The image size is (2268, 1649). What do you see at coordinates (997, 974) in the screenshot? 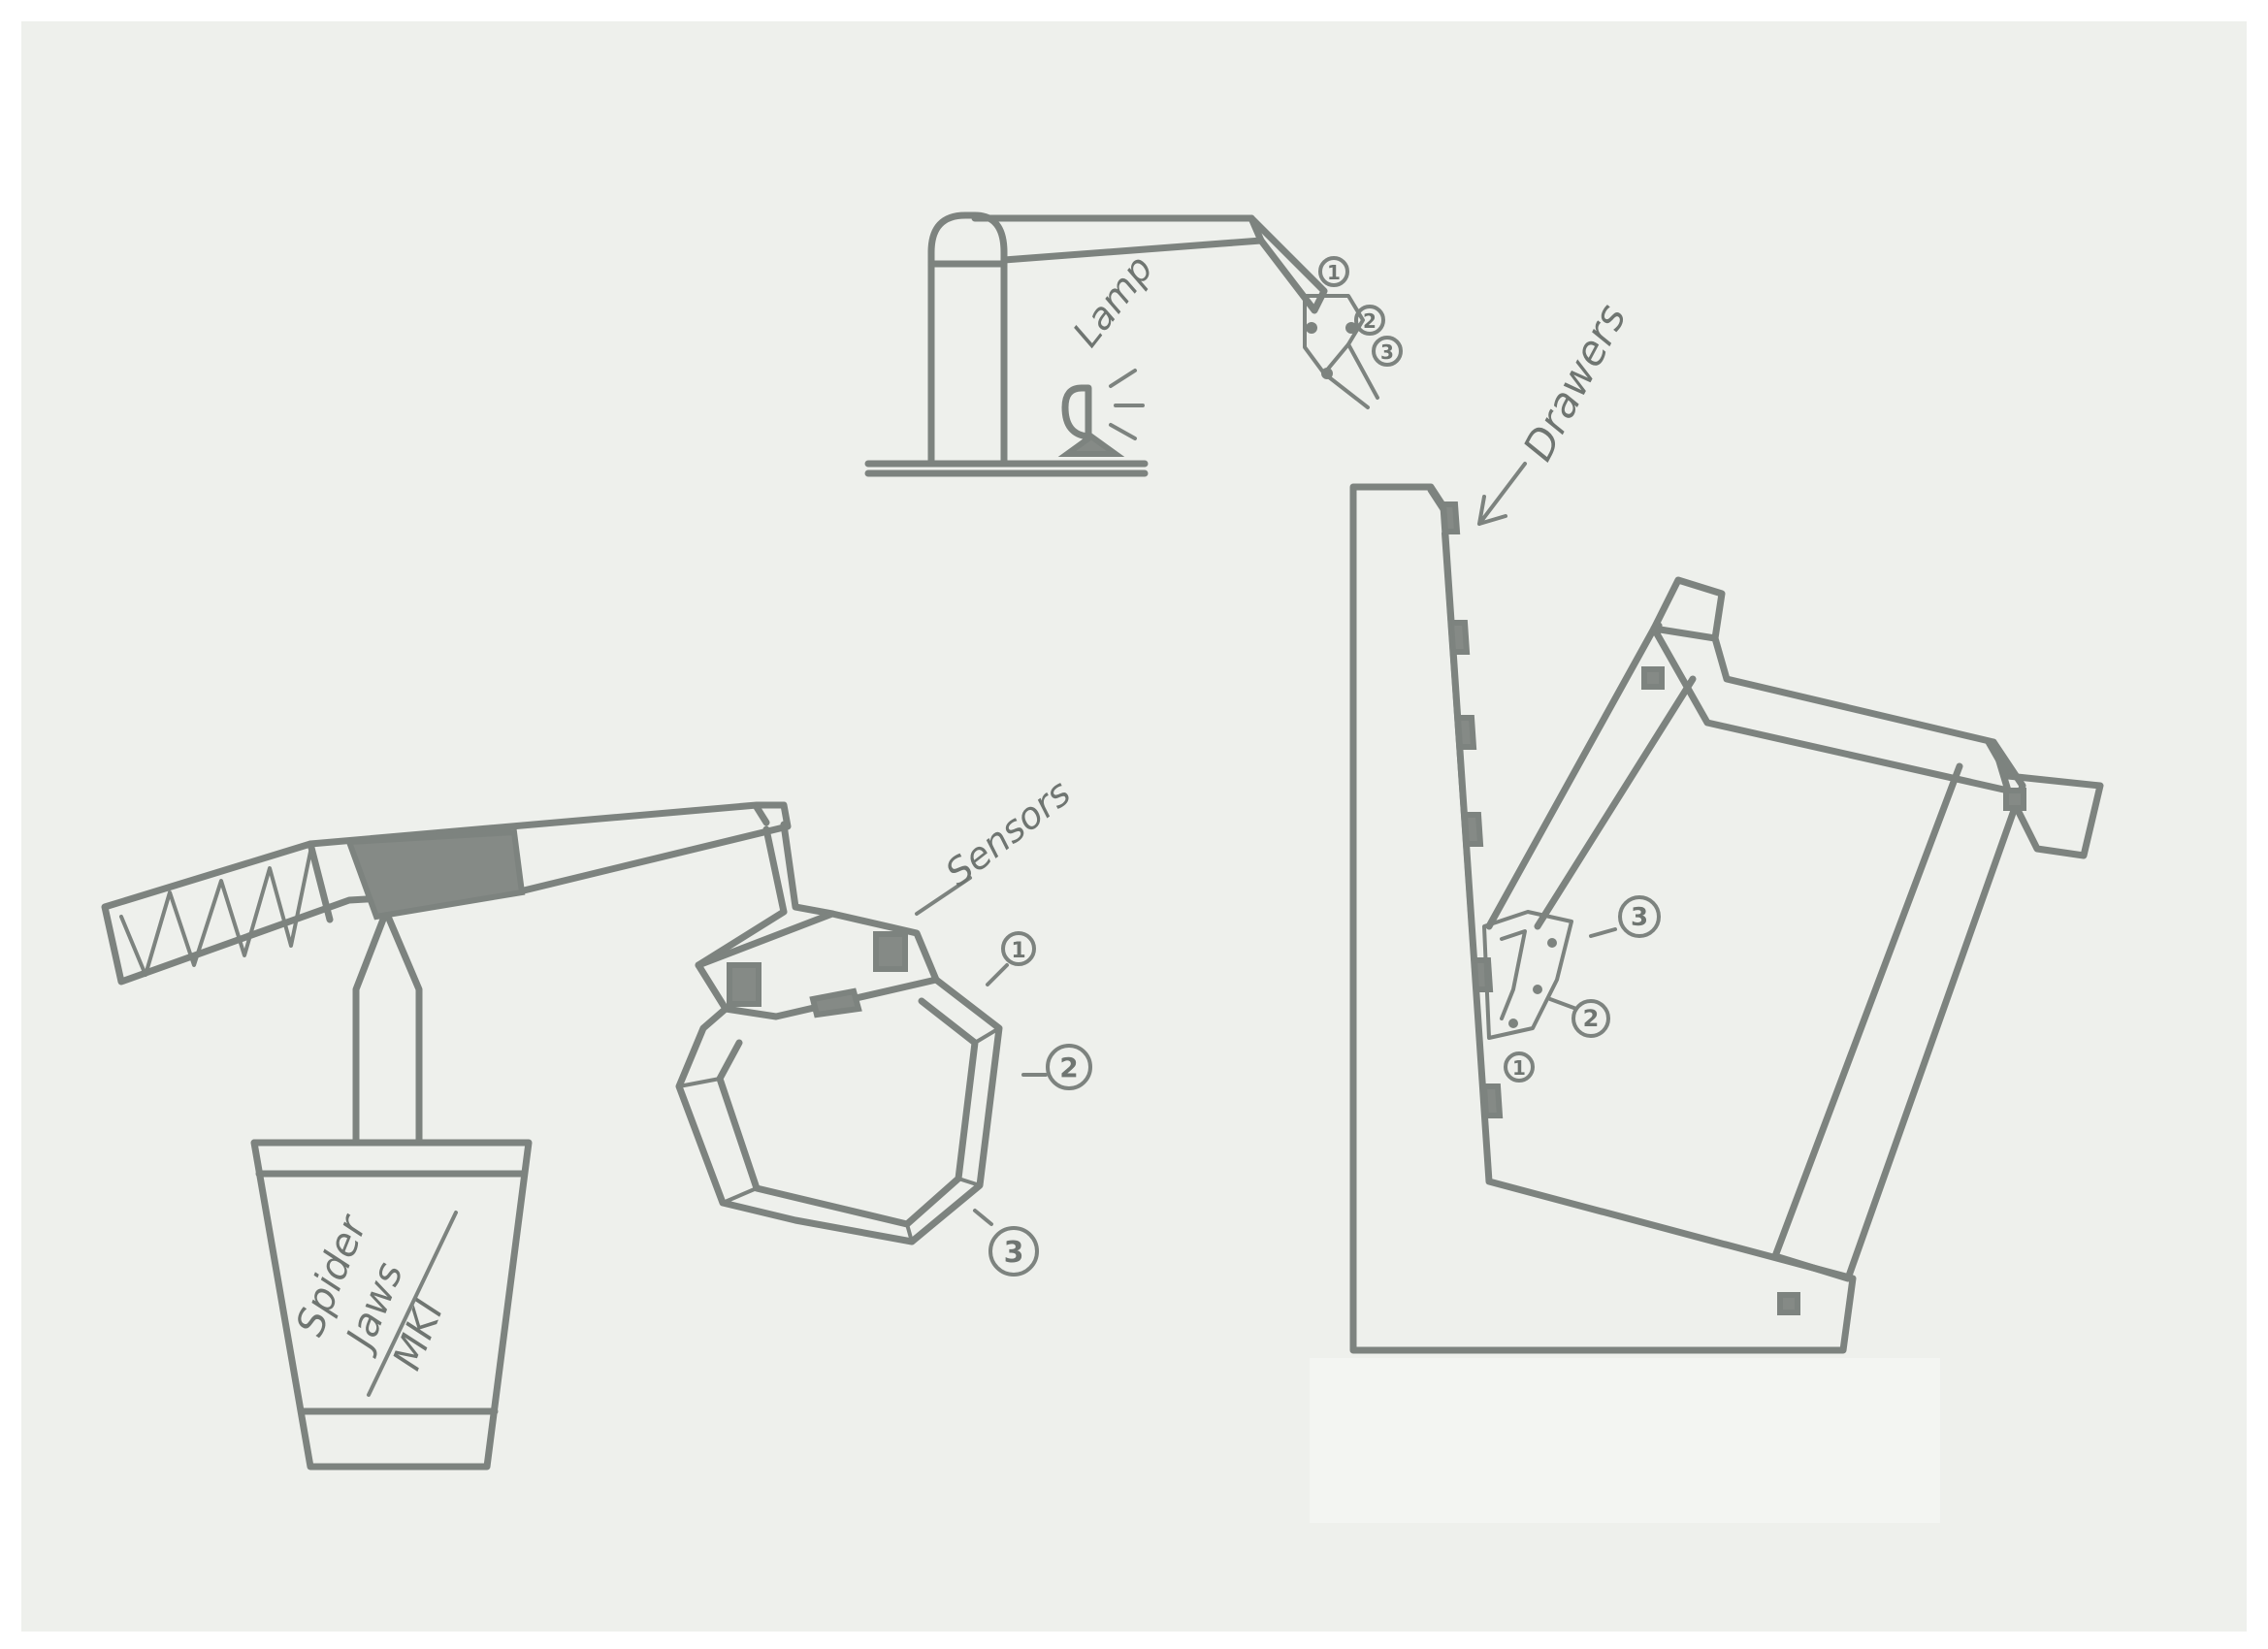
I see `left-marker-1-leader` at bounding box center [997, 974].